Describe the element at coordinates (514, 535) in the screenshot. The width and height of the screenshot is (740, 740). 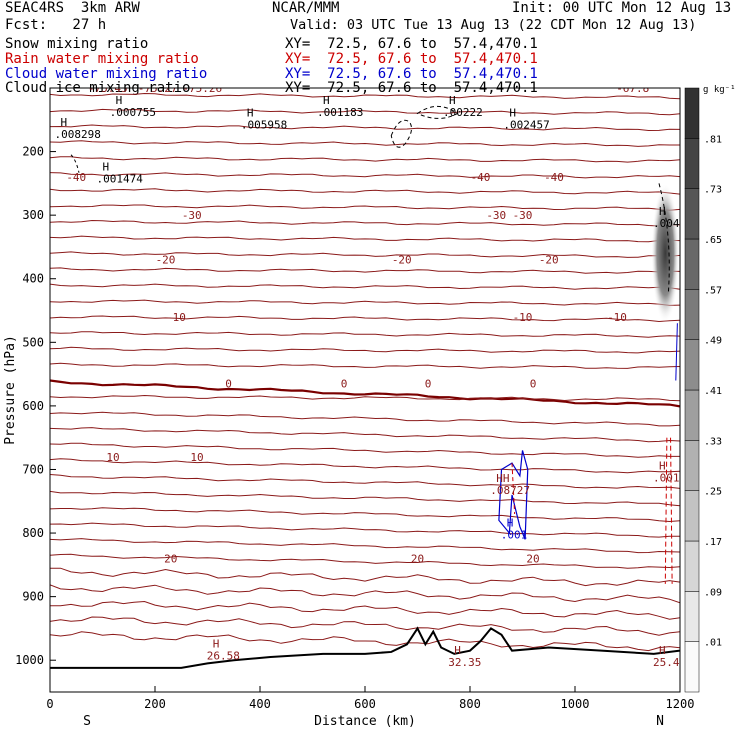
I see `extremum-value: .001` at that location.